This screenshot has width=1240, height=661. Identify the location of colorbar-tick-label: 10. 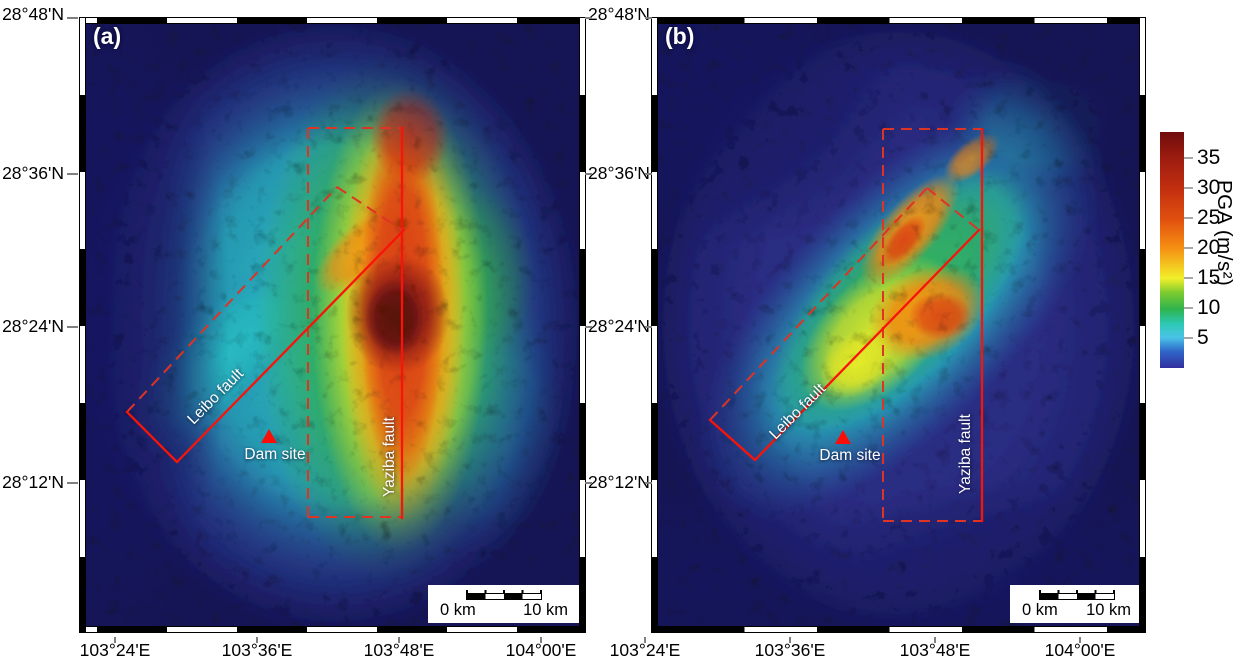
(1209, 307).